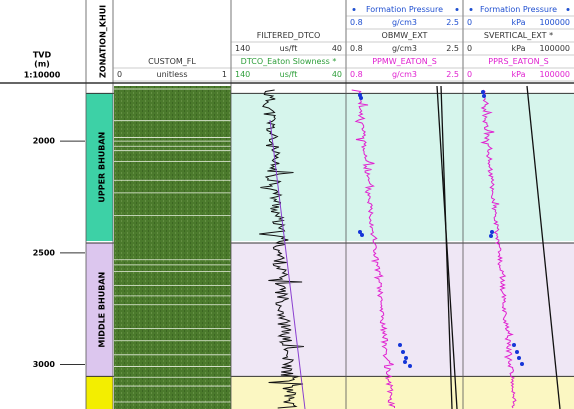  What do you see at coordinates (42, 75) in the screenshot?
I see `depth-scale: 1:10000` at bounding box center [42, 75].